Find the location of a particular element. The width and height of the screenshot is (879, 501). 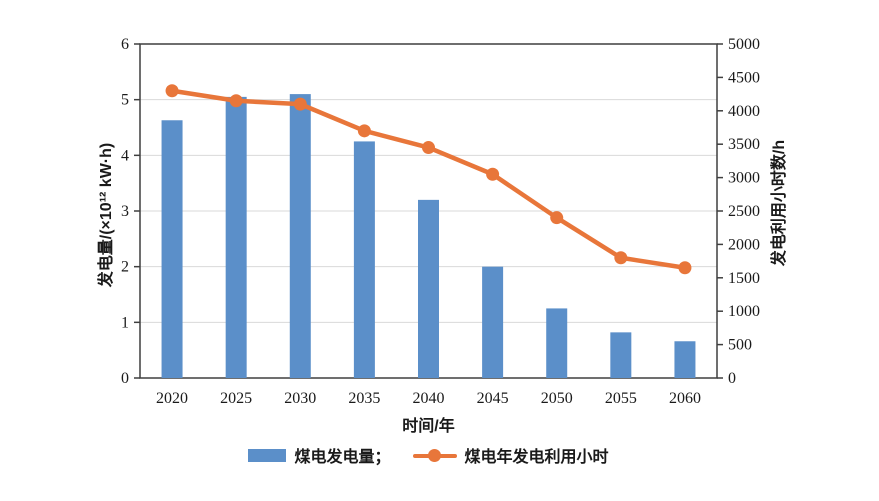

x-tick-label: 2020 is located at coordinates (172, 398).